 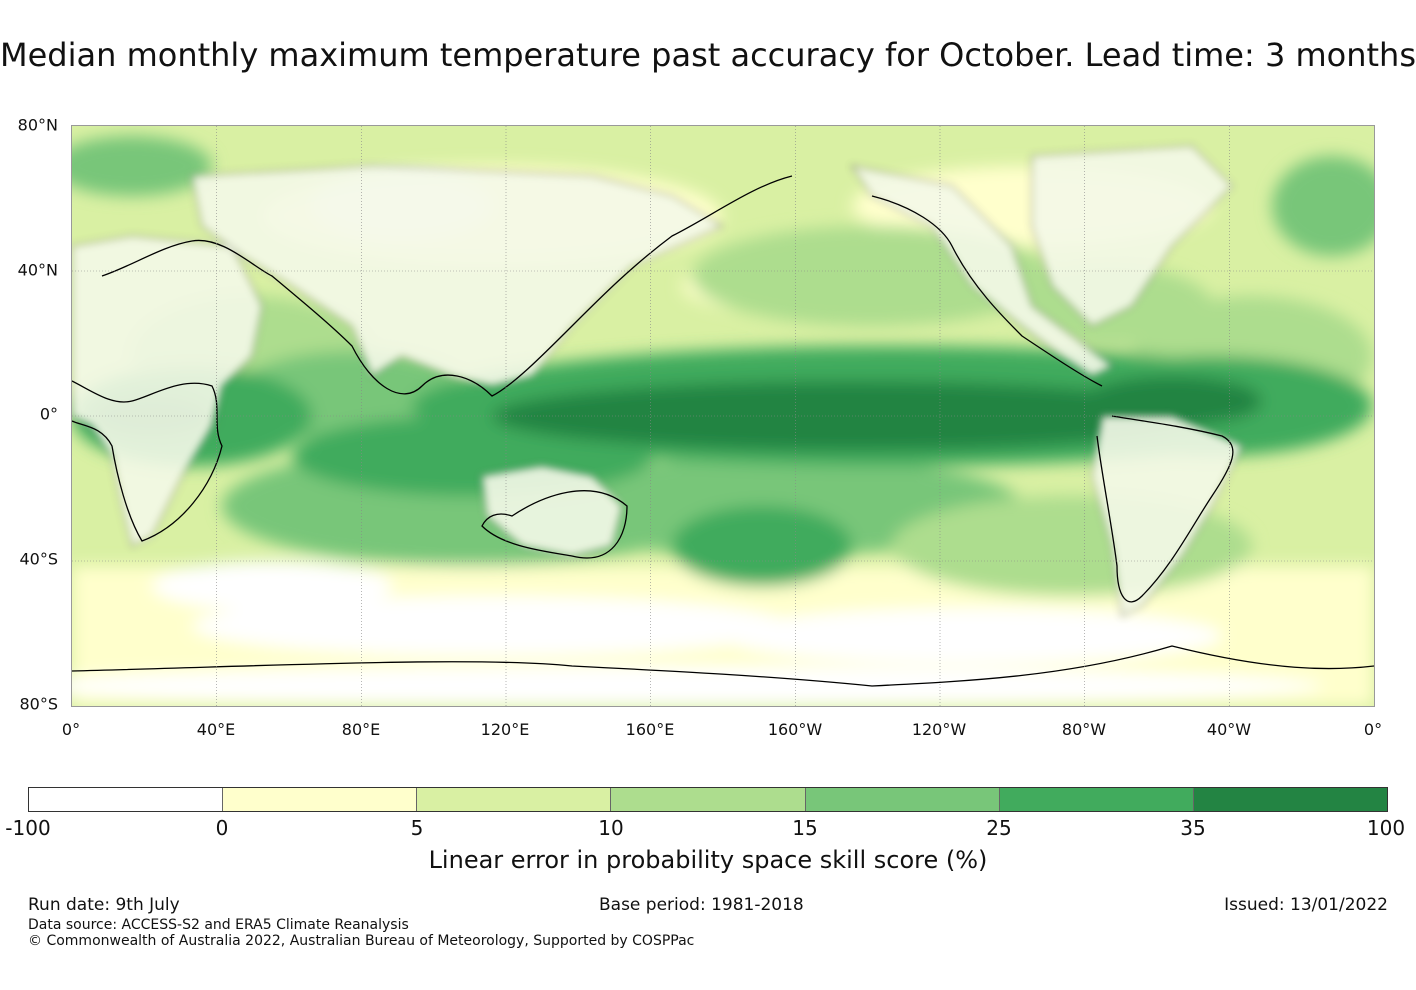 What do you see at coordinates (361, 729) in the screenshot?
I see `lon-label-80e: 80°E` at bounding box center [361, 729].